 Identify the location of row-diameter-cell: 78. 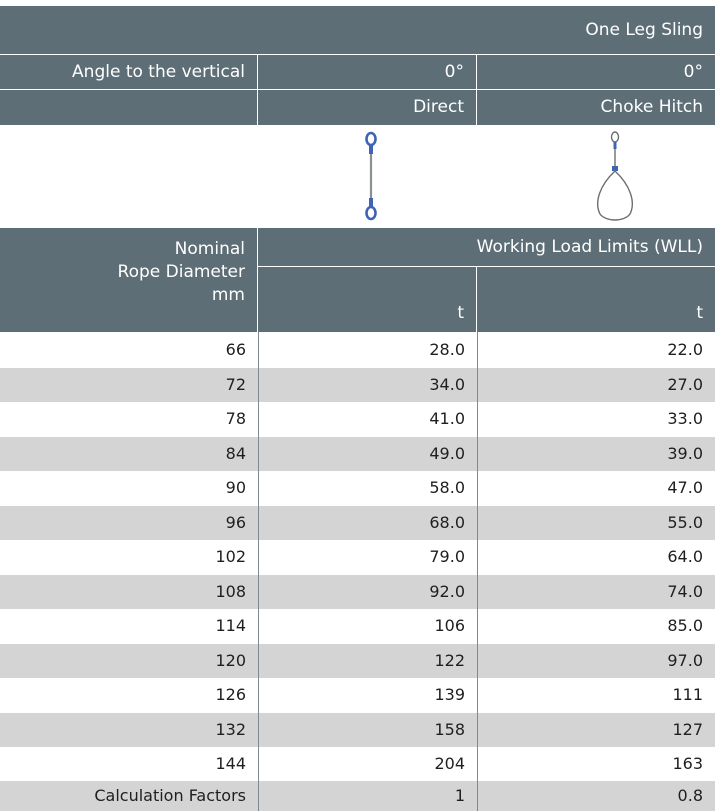
(235, 418).